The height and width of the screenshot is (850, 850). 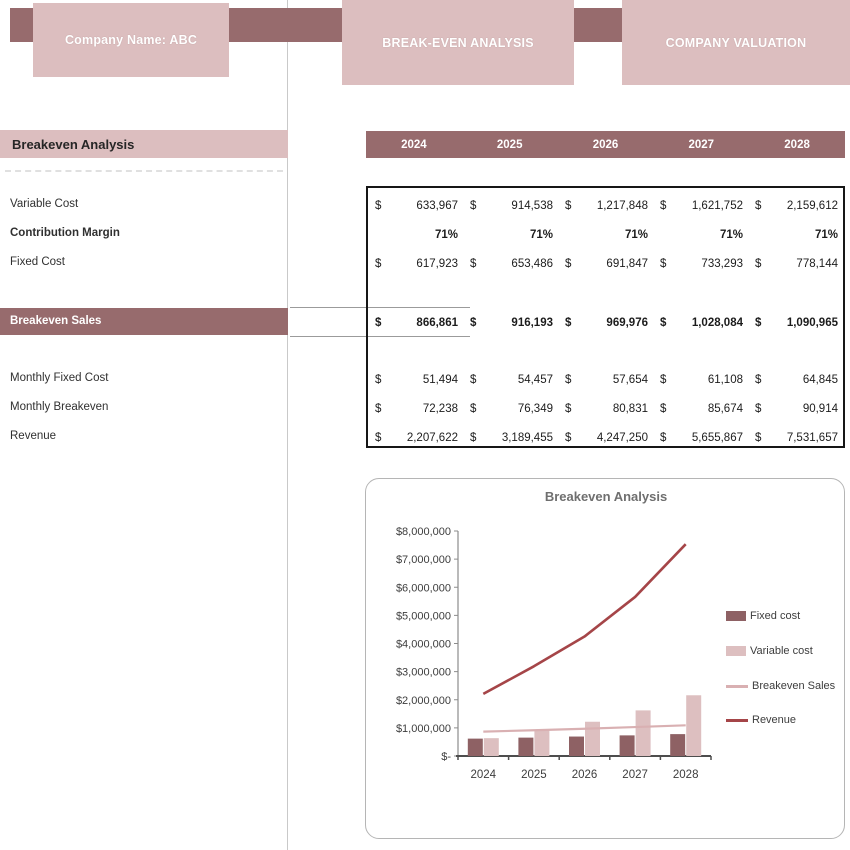 I want to click on cell-value: 71%, so click(x=446, y=235).